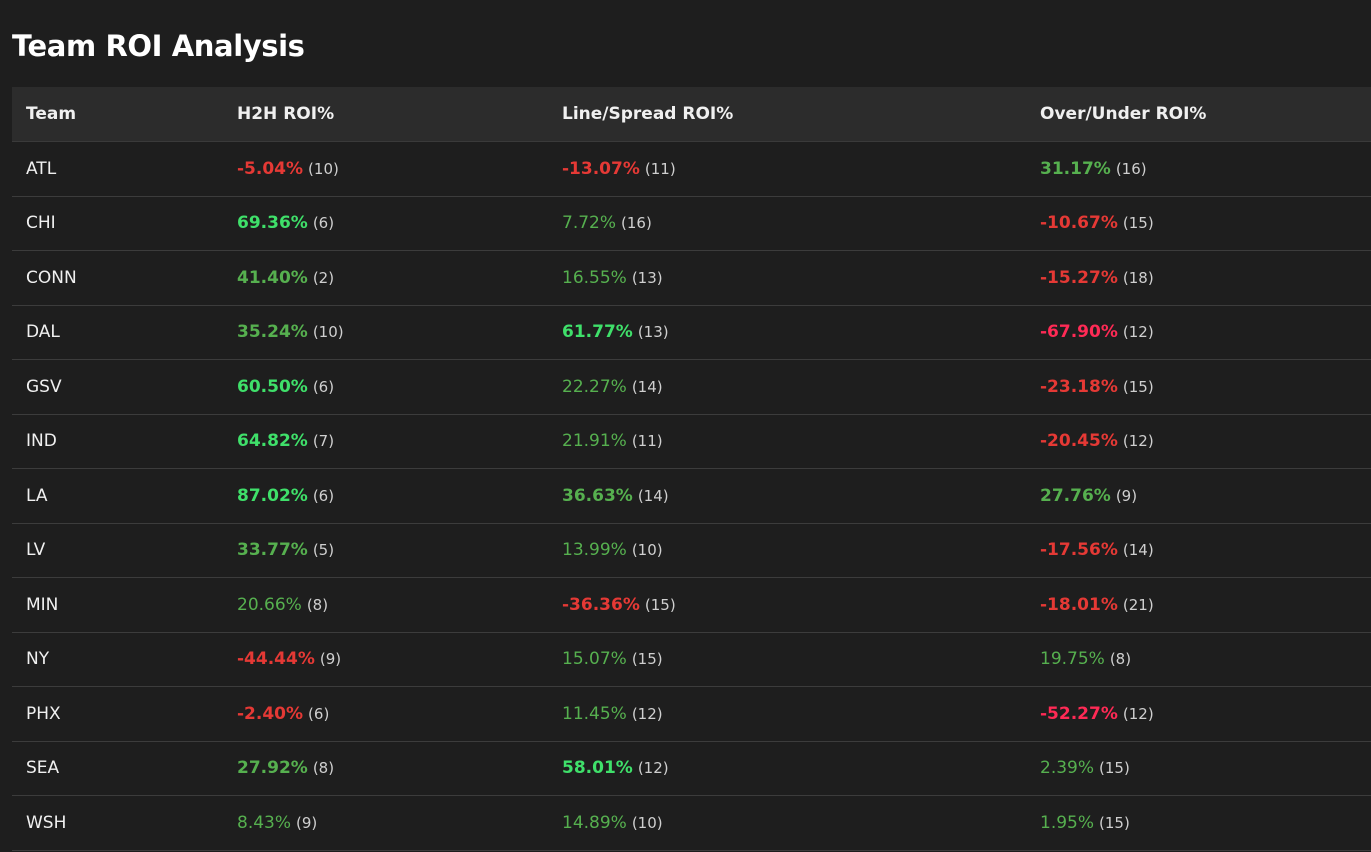  I want to click on over-under-roi-value: -67.90%, so click(1079, 332).